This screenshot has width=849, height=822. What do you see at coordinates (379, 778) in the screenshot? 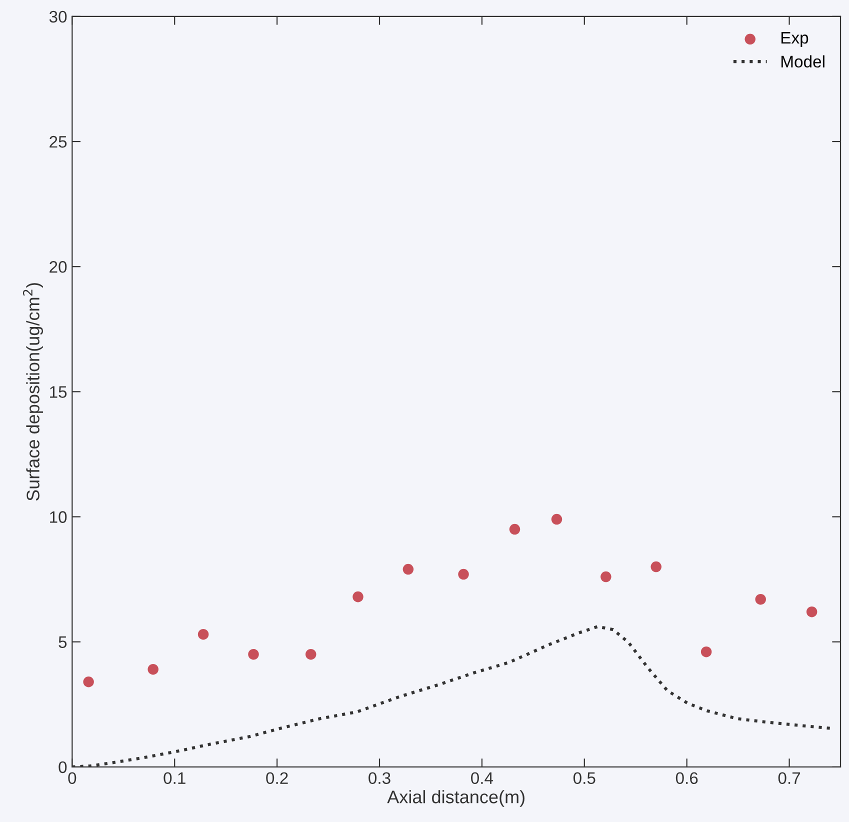
I see `x-tick-label: 0.3` at bounding box center [379, 778].